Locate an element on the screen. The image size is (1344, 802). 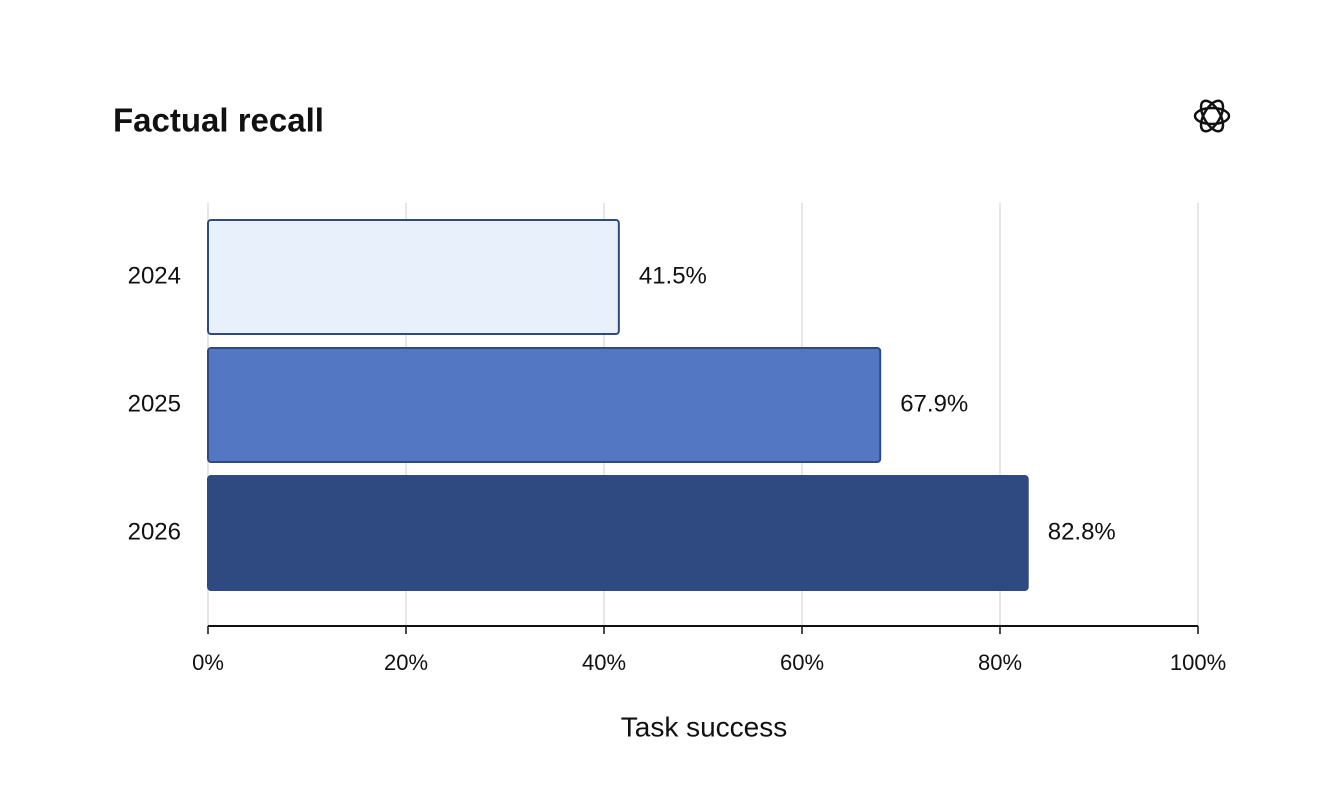
x-tick-label: 20% is located at coordinates (406, 662).